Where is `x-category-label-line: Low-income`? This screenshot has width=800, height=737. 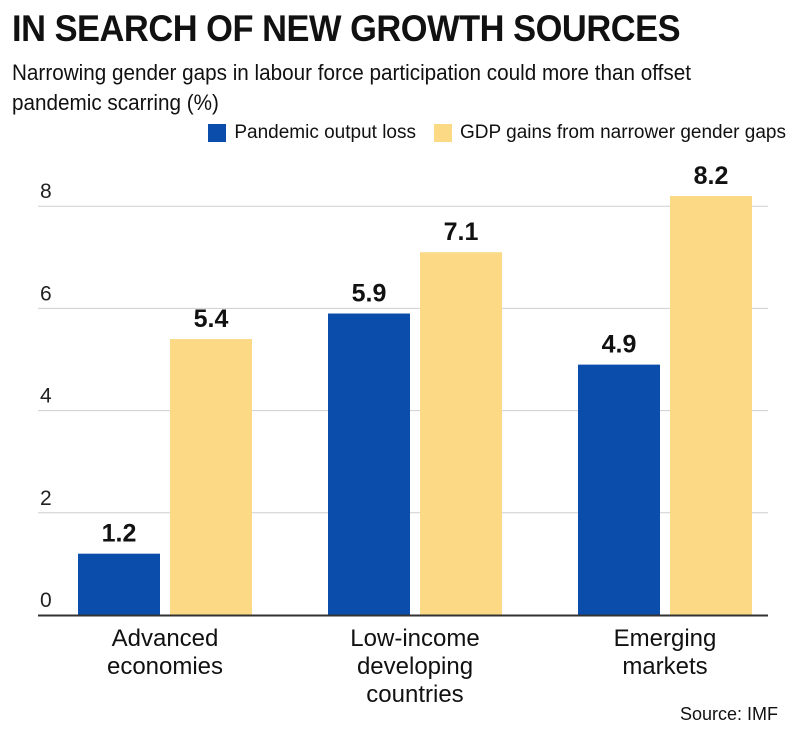 x-category-label-line: Low-income is located at coordinates (414, 638).